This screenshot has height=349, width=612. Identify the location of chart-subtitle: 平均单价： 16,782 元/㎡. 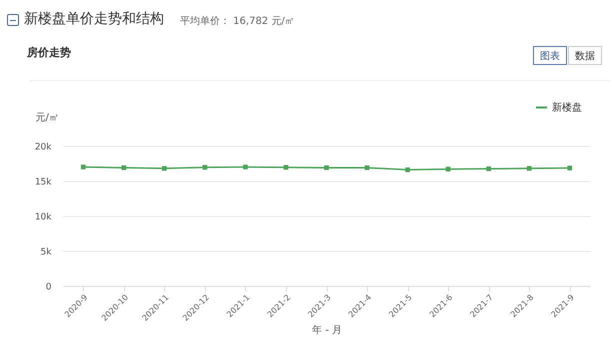
(237, 21).